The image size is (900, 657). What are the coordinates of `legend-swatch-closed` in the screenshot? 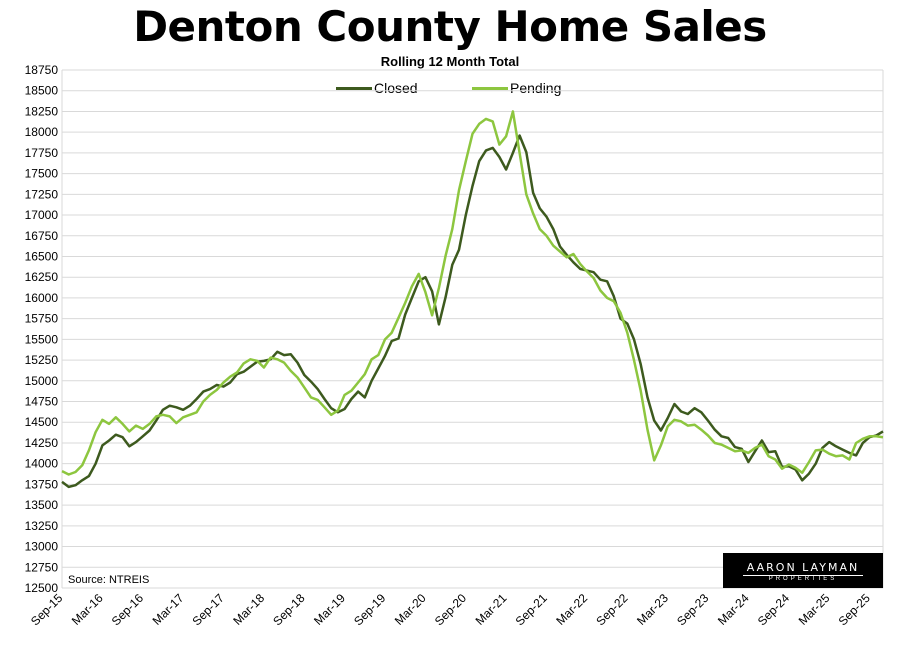 It's located at (354, 88).